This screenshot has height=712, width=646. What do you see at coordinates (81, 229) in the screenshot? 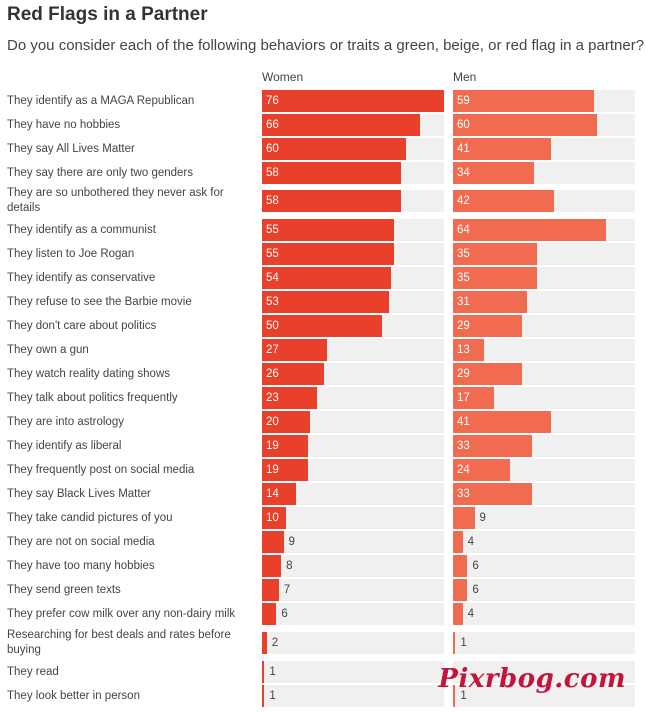
I see `category-label: They identify as a communist` at bounding box center [81, 229].